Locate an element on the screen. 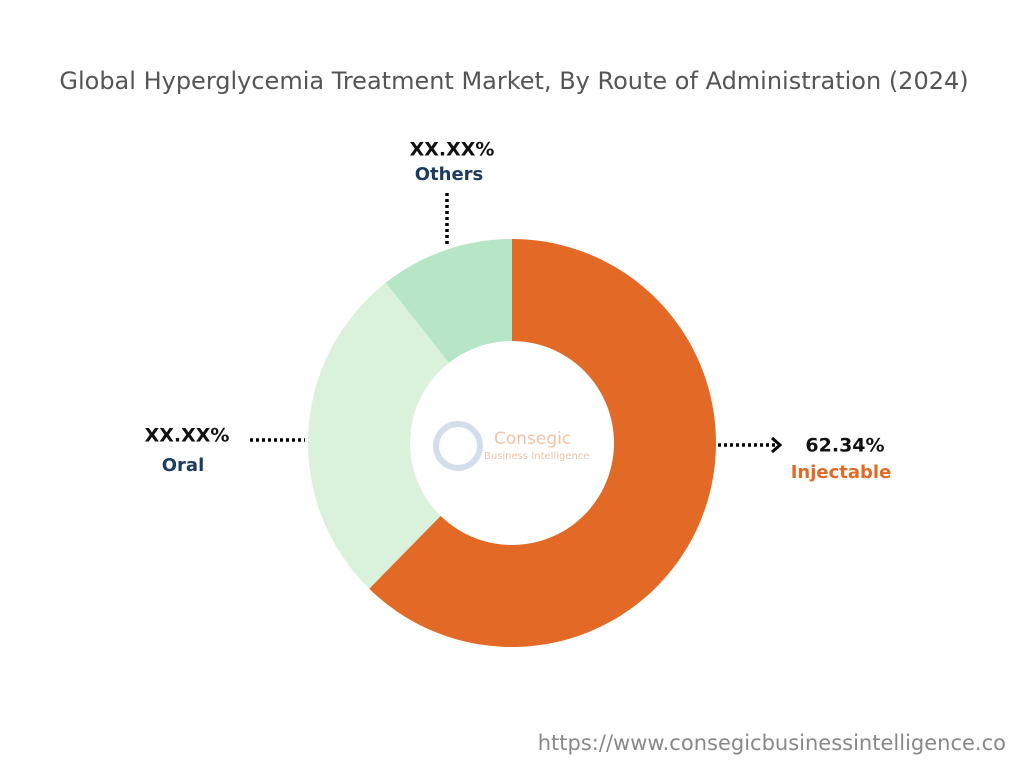 The width and height of the screenshot is (1024, 768). watermark-name: Consegic is located at coordinates (532, 439).